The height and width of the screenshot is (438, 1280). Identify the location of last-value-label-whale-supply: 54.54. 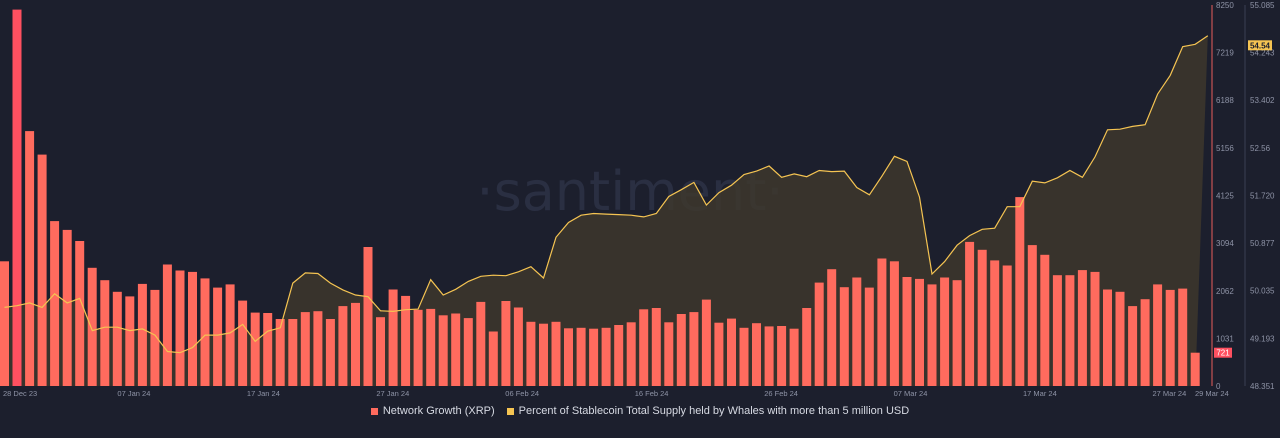
(1260, 45).